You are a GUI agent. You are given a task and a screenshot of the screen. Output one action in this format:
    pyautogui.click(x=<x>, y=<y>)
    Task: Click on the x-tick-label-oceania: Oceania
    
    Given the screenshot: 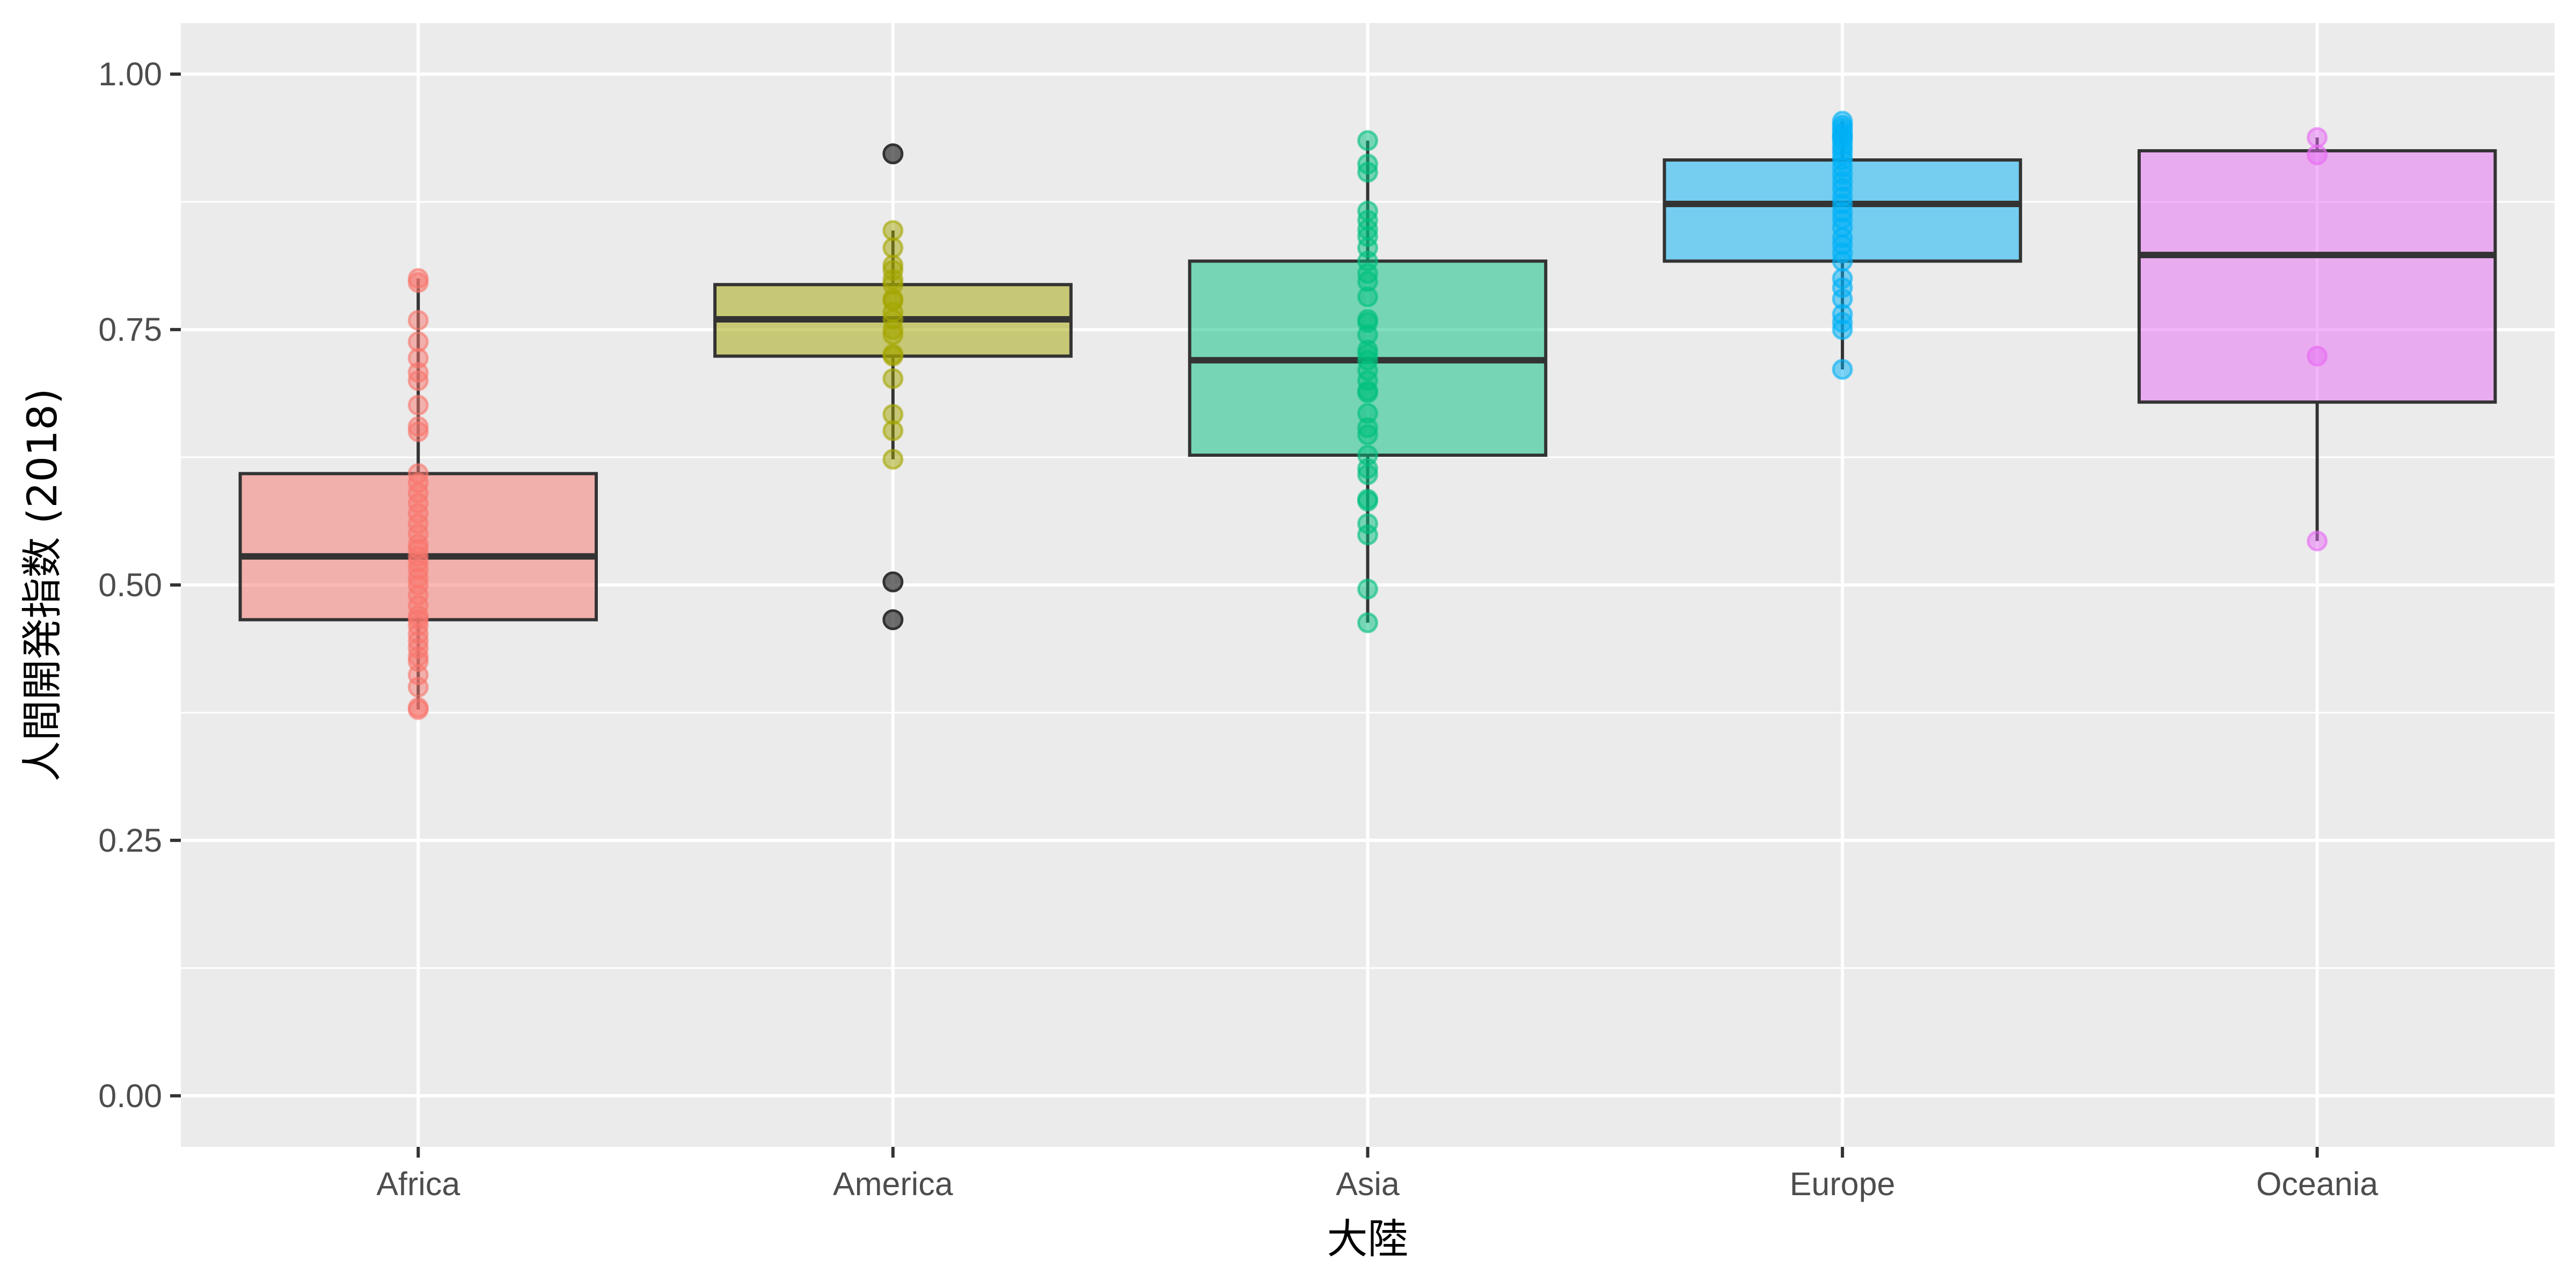 What is the action you would take?
    pyautogui.click(x=2317, y=1184)
    